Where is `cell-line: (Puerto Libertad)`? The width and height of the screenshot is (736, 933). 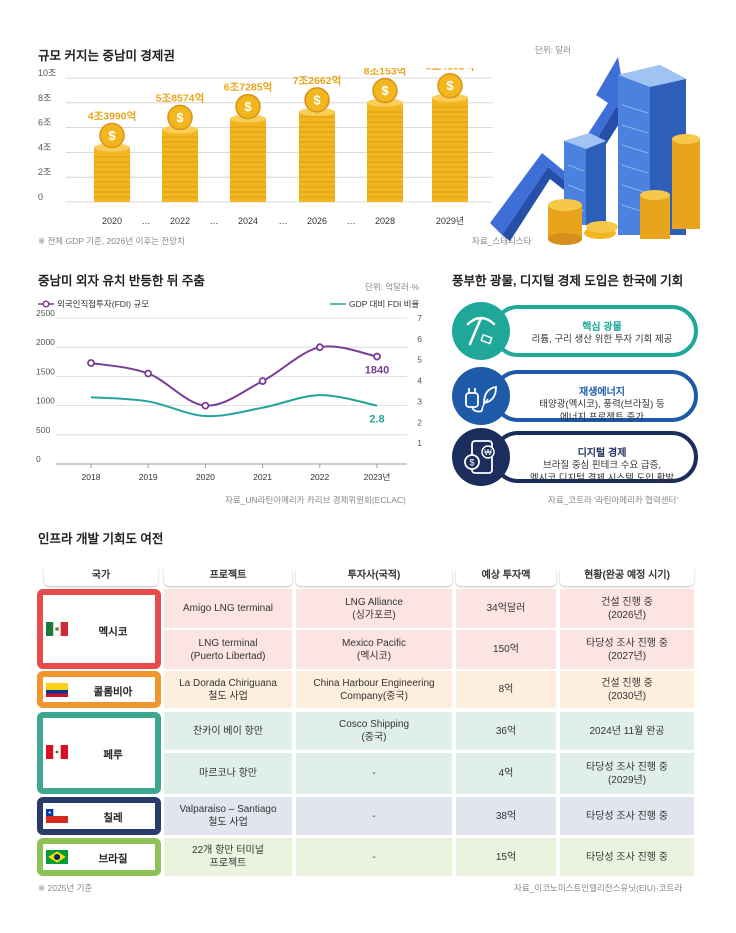
cell-line: (Puerto Libertad) is located at coordinates (228, 656).